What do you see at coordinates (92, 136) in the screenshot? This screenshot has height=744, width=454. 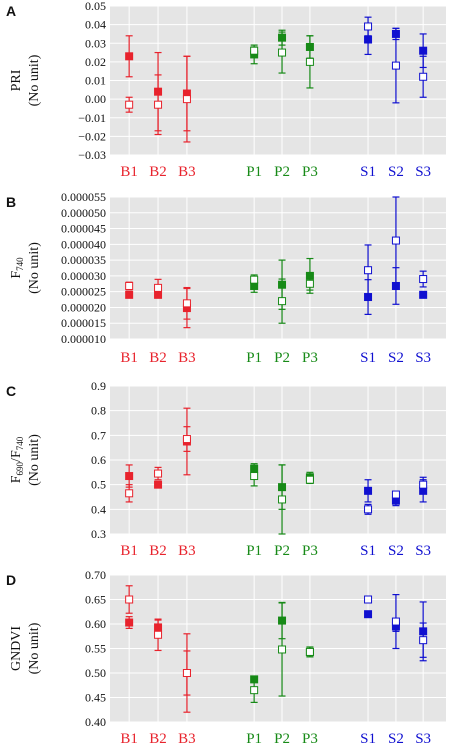 I see `y-tick-label: −0.02` at bounding box center [92, 136].